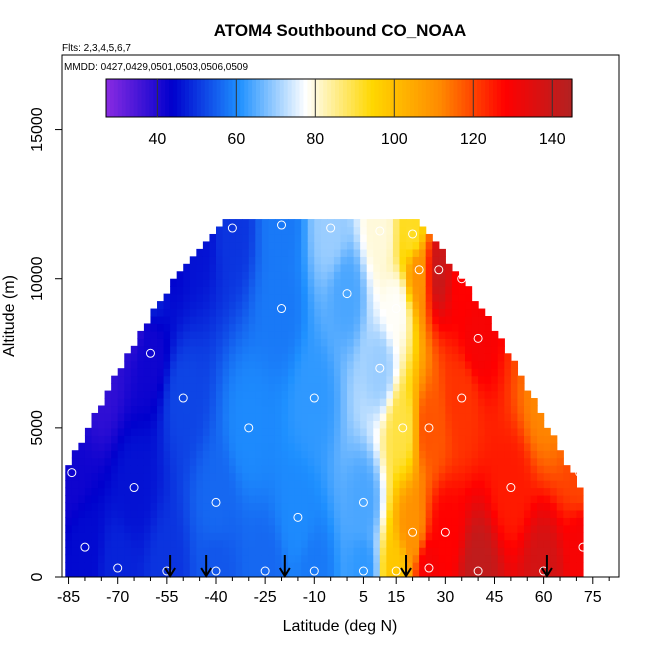  I want to click on colorbar: 40 60 80 100 120 140, so click(339, 113).